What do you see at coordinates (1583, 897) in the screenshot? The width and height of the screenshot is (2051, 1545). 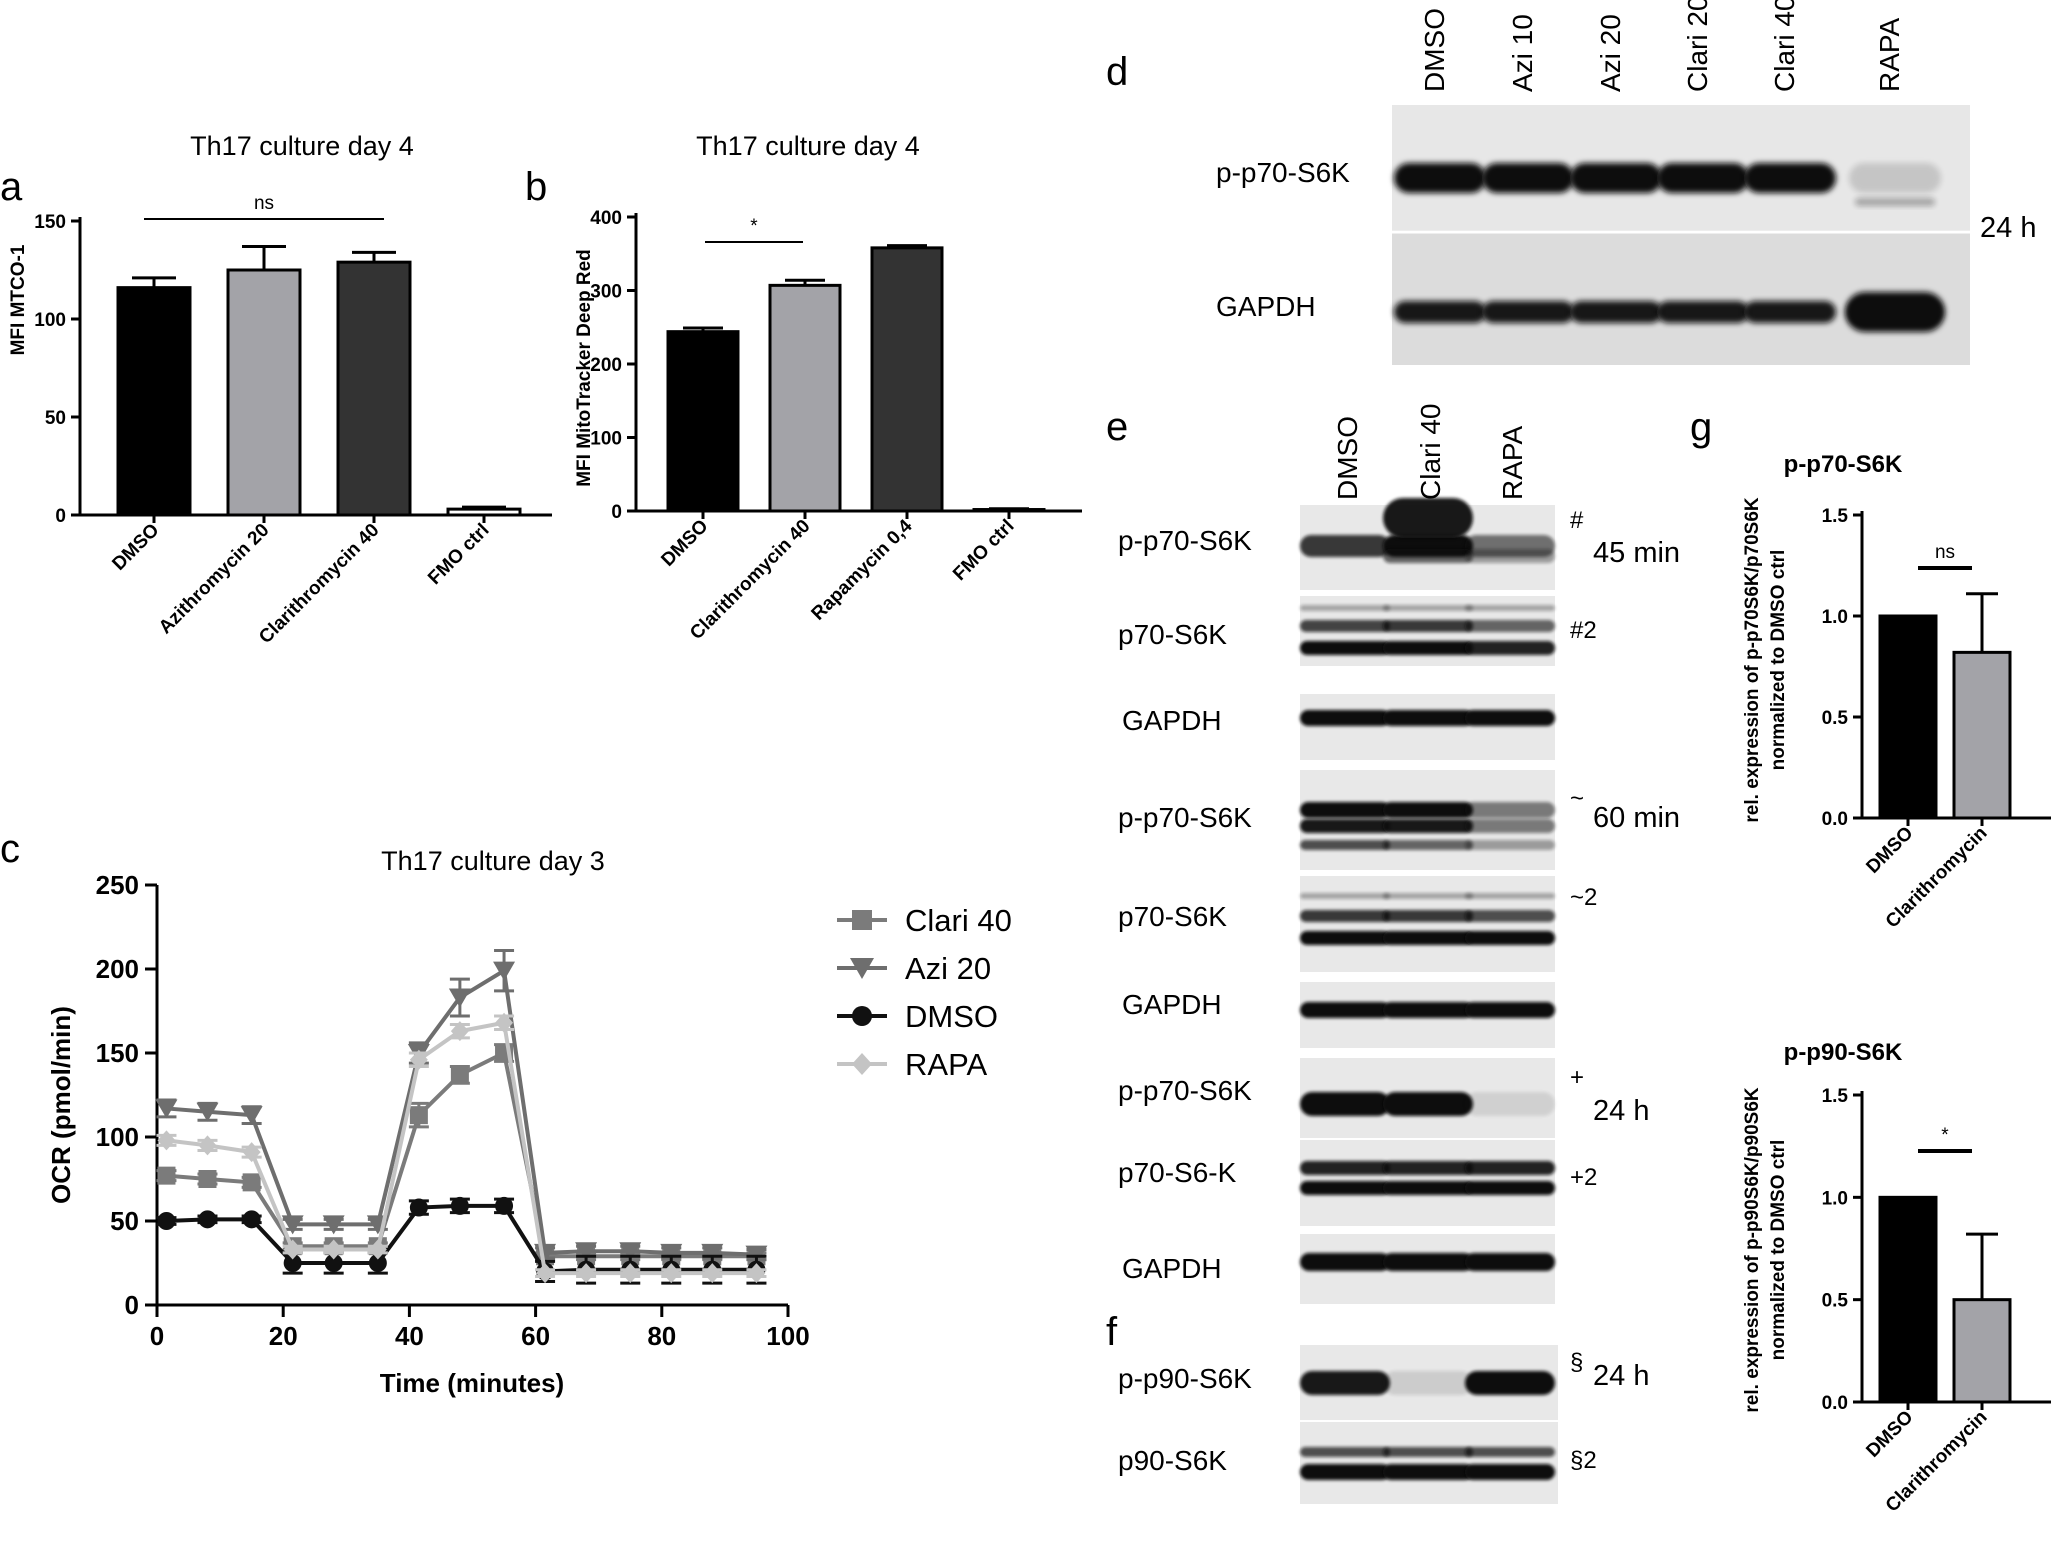 I see `blot-e-marker-tilde2: ~2` at bounding box center [1583, 897].